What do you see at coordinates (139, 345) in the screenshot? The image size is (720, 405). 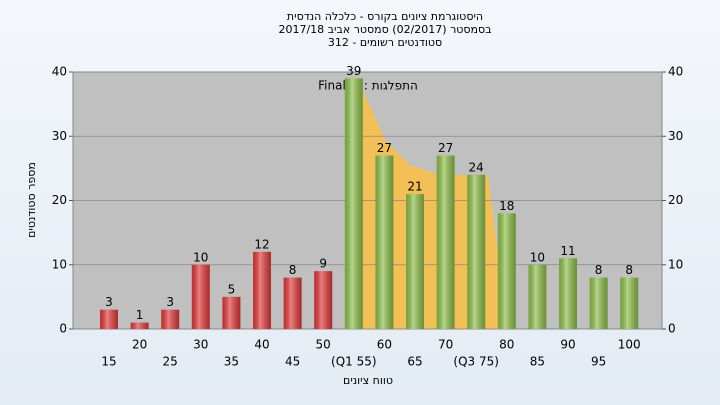 I see `x-tick-label: 20` at bounding box center [139, 345].